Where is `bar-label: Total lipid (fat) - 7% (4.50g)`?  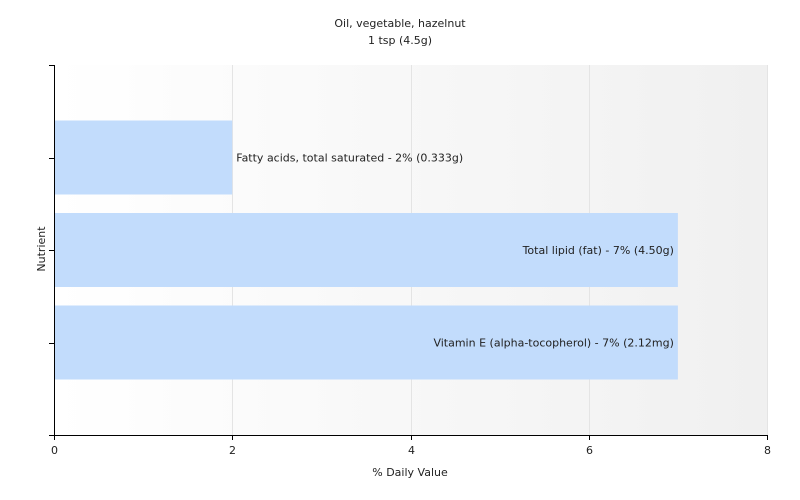
bar-label: Total lipid (fat) - 7% (4.50g) is located at coordinates (598, 250).